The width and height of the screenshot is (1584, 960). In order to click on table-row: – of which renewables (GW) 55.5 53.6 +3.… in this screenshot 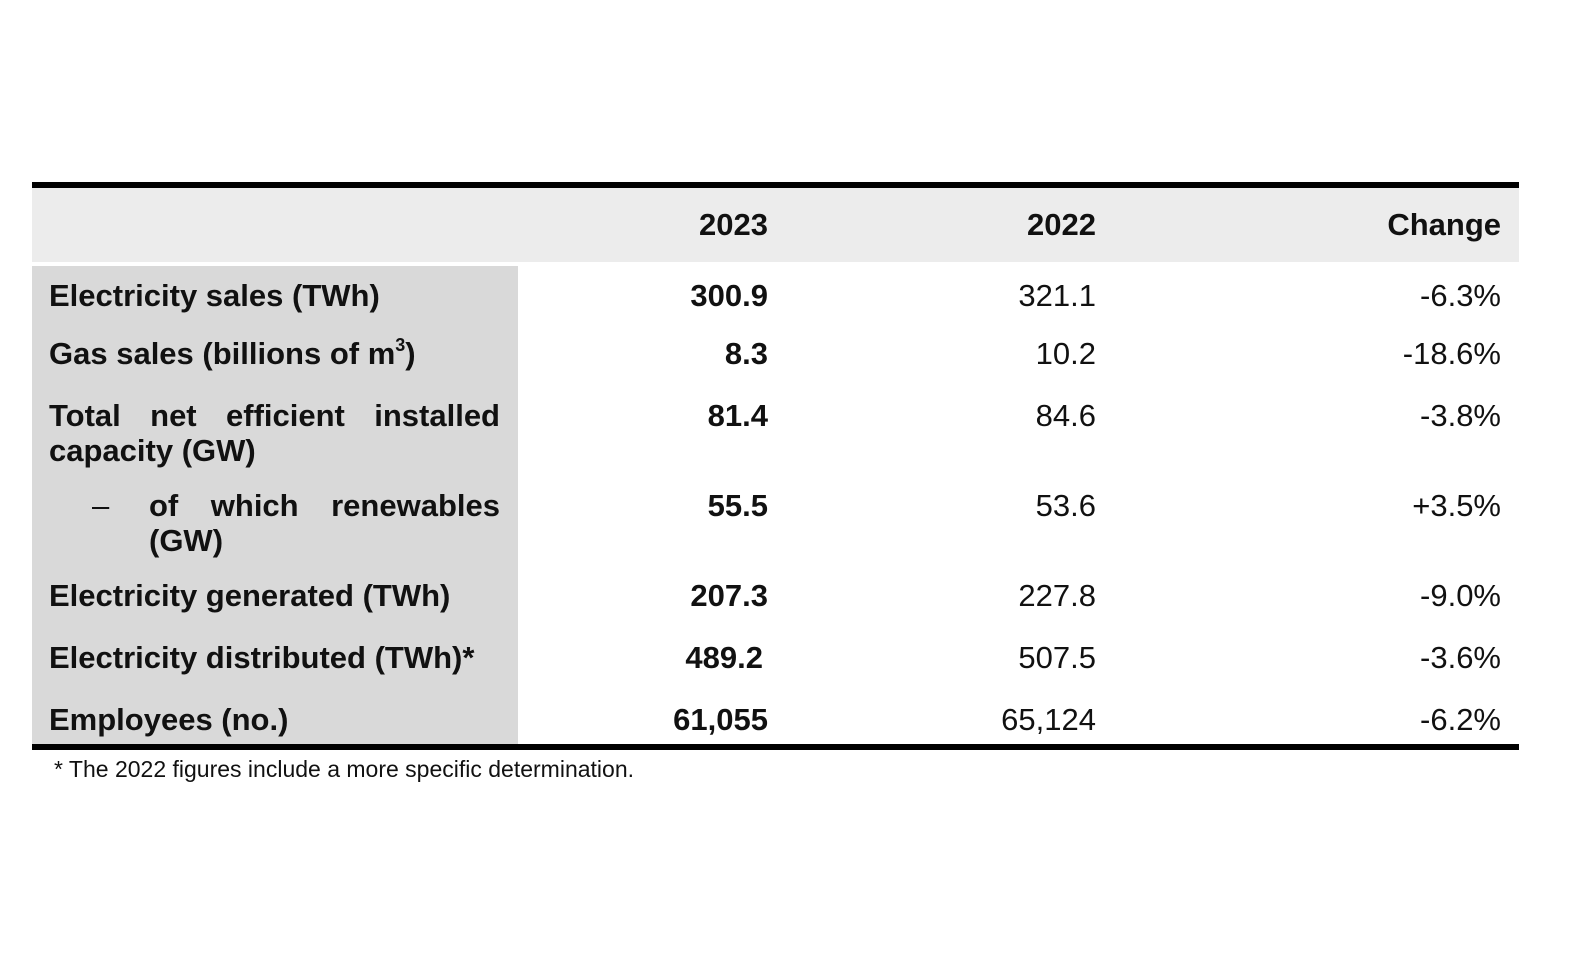, I will do `click(775, 521)`.